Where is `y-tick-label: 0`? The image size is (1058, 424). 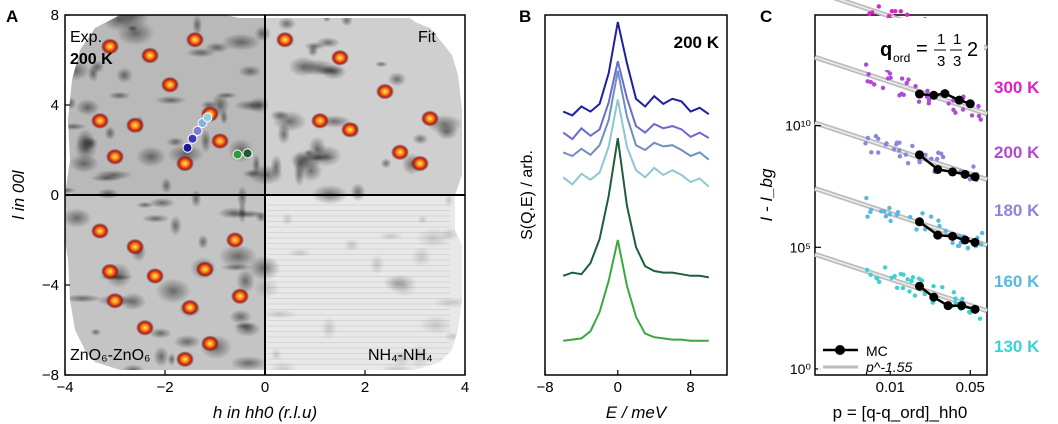 y-tick-label: 0 is located at coordinates (55, 195).